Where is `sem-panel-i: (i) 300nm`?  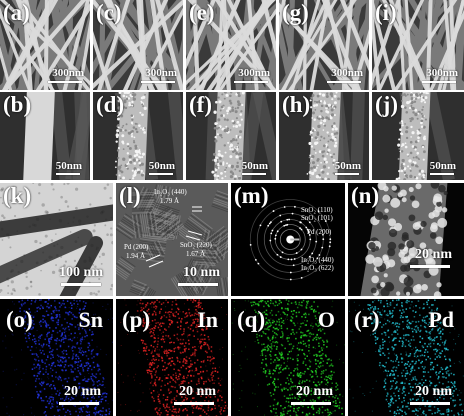 sem-panel-i: (i) 300nm is located at coordinates (418, 45).